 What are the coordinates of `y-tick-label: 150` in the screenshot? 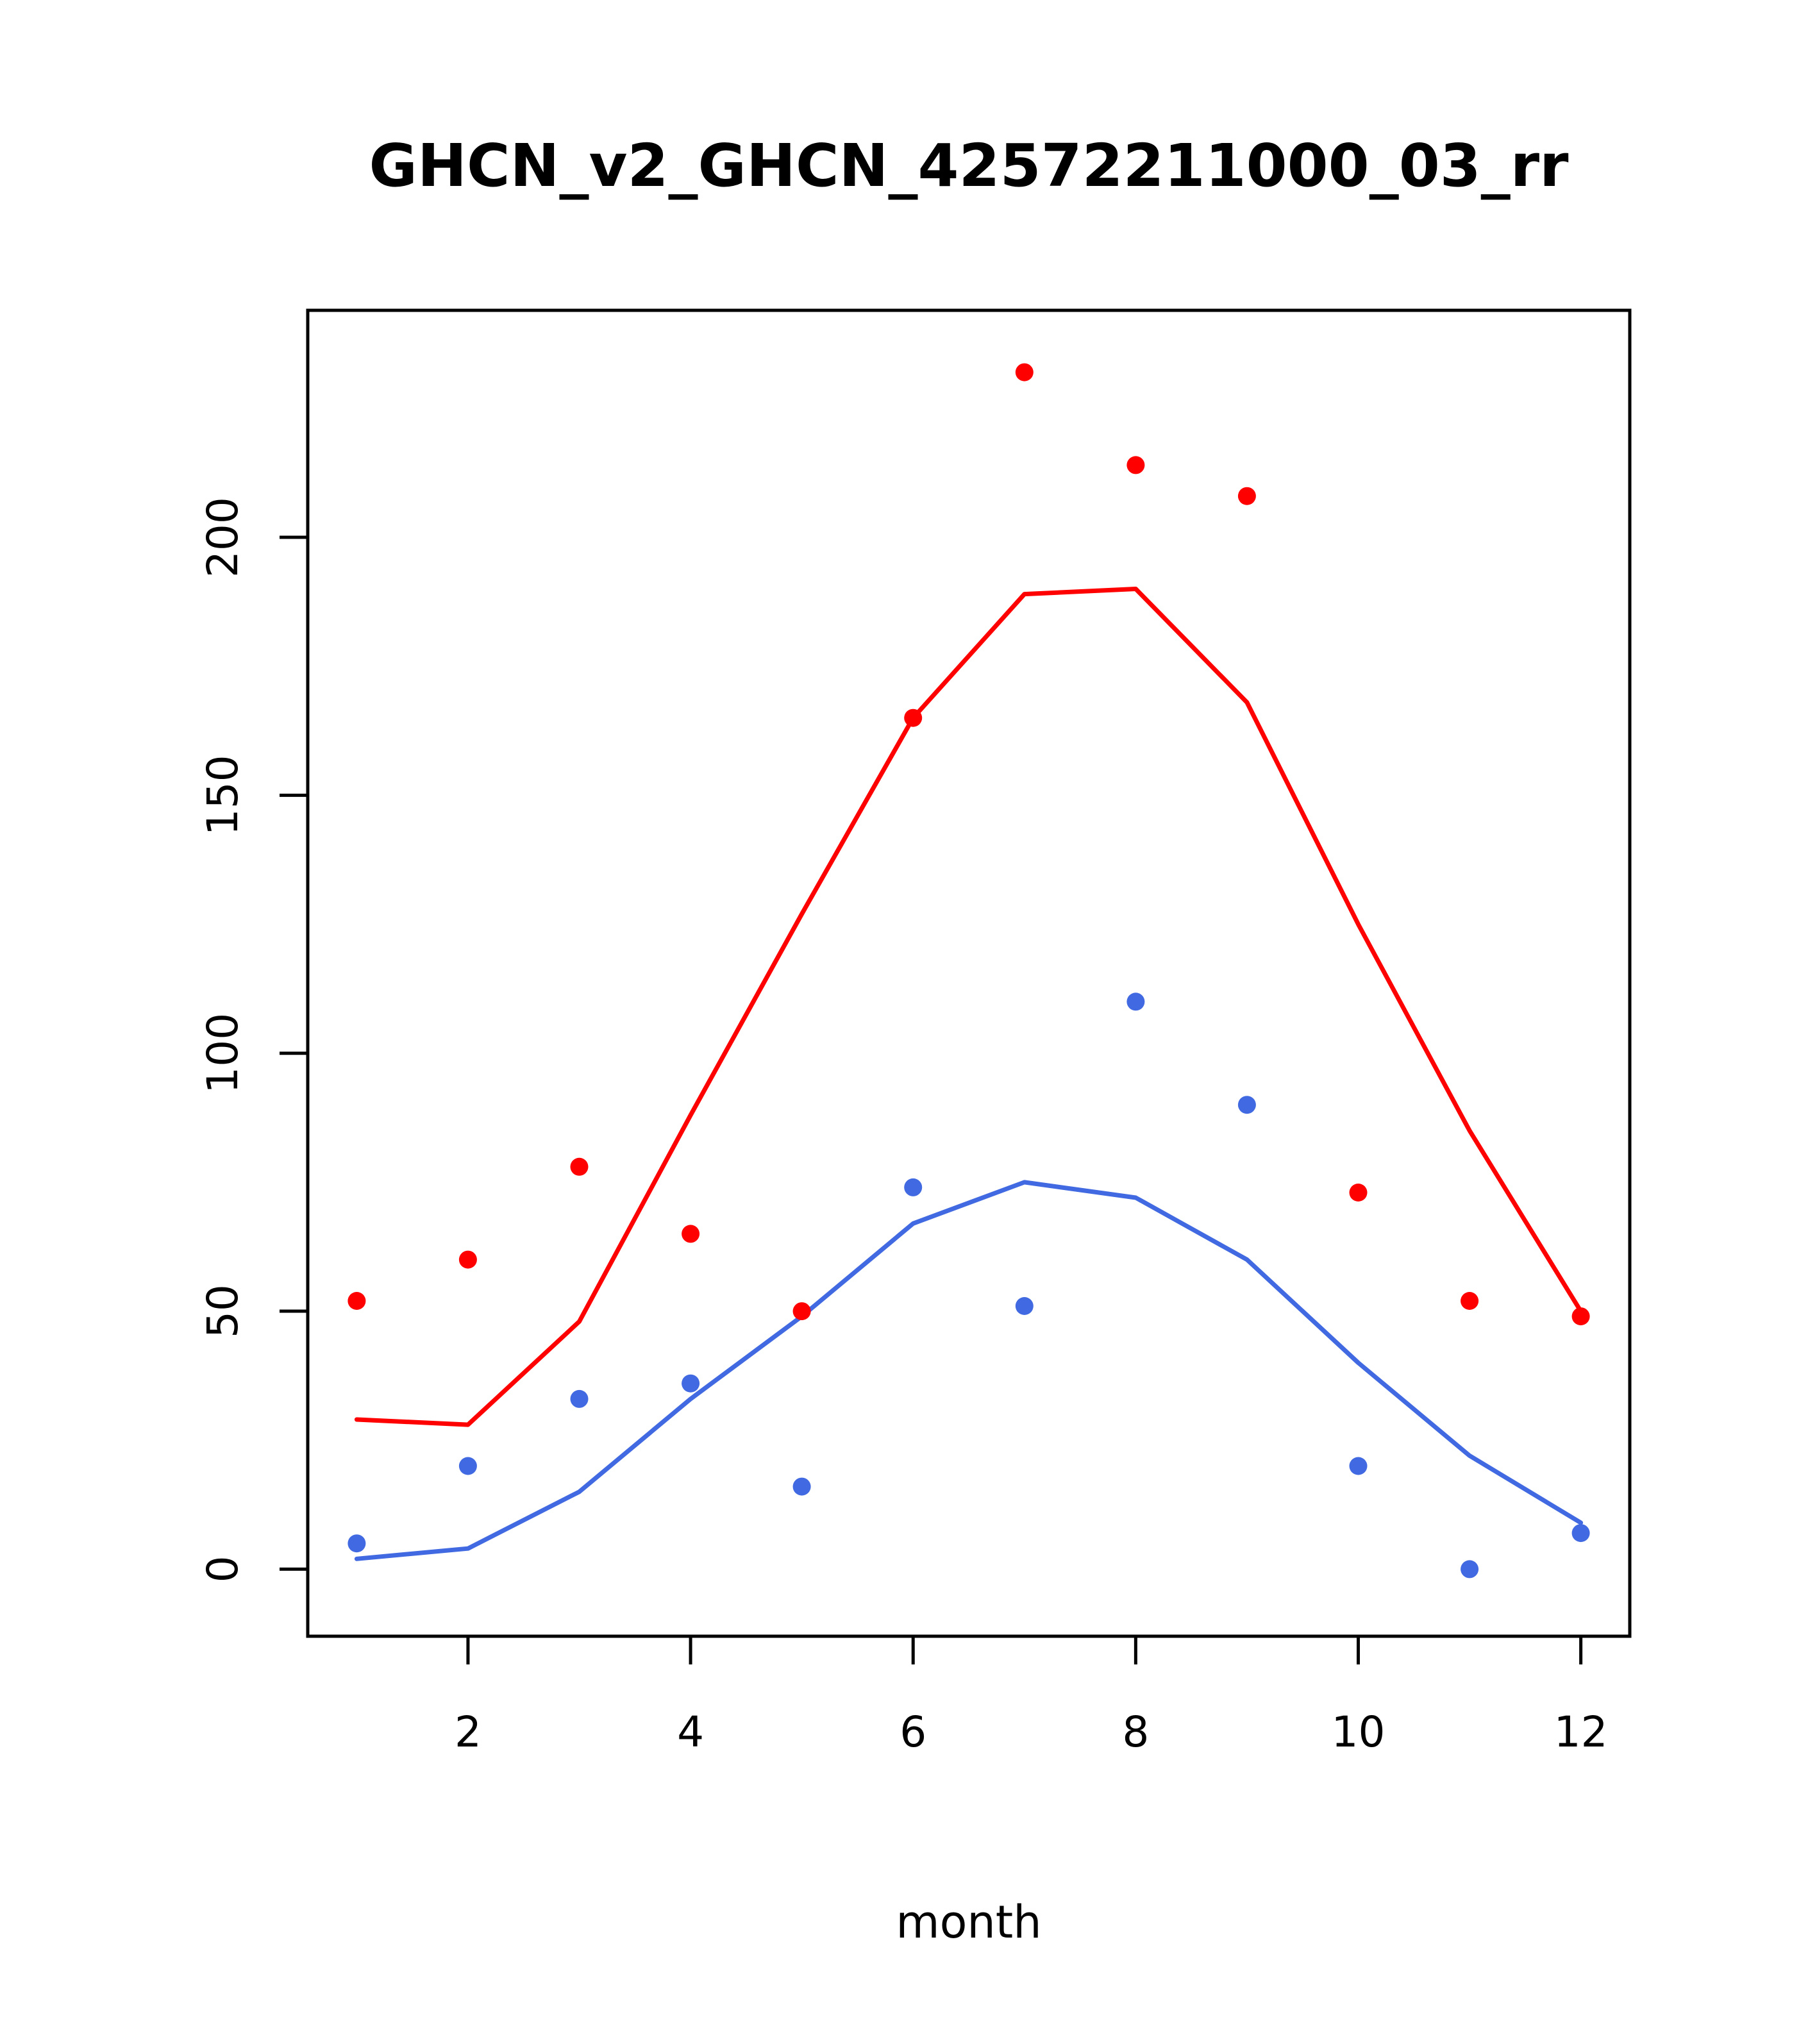 It's located at (223, 795).